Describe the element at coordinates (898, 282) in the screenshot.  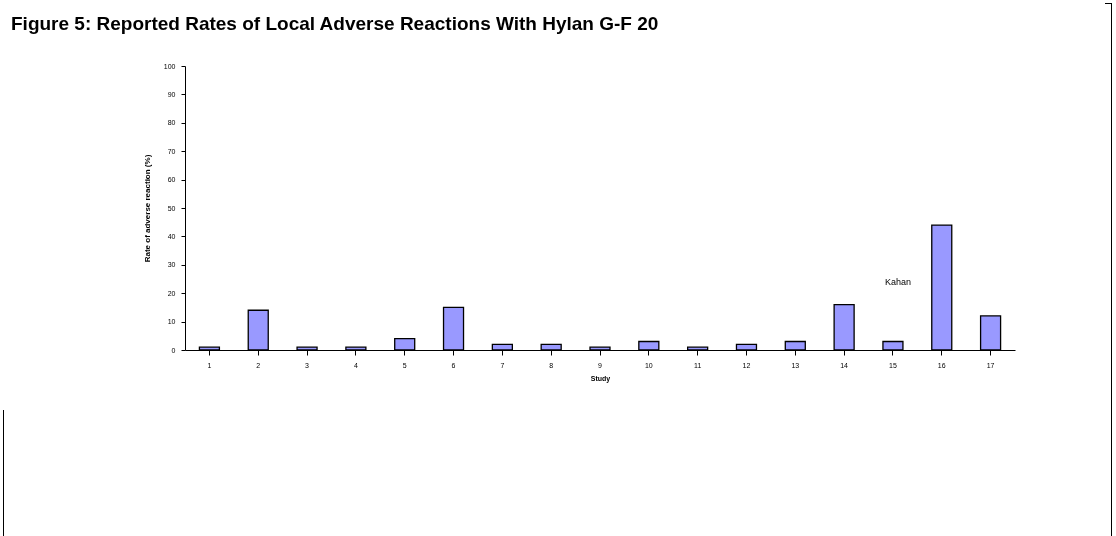
I see `annotation: Kahan` at that location.